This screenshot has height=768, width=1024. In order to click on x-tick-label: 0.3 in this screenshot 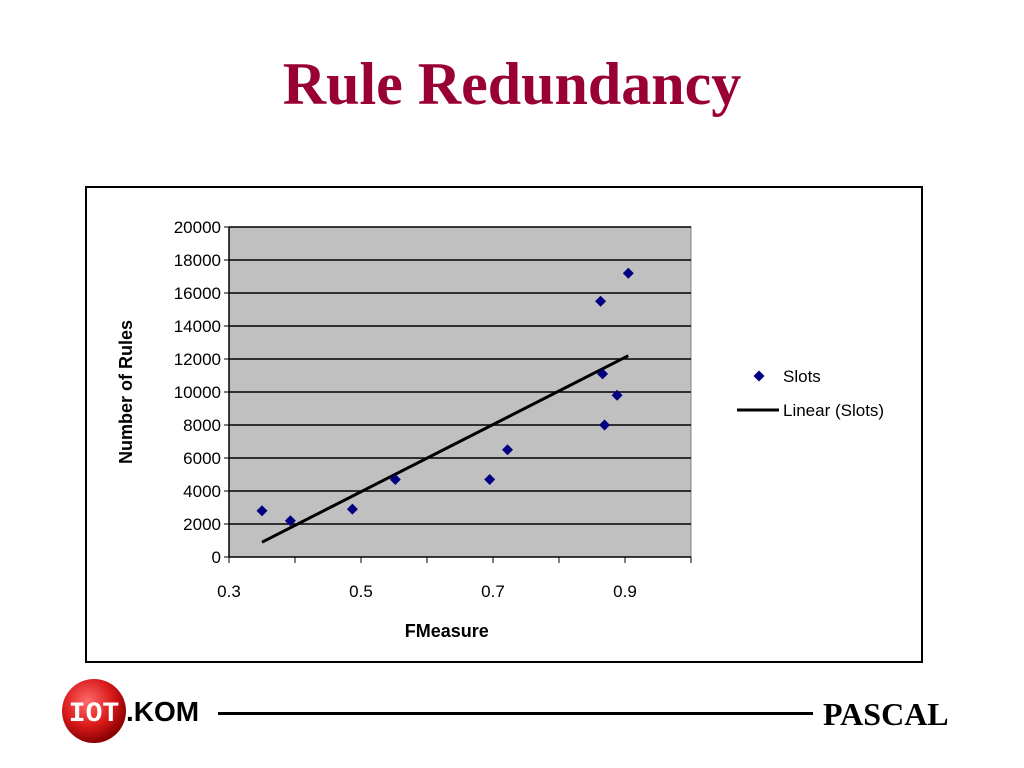, I will do `click(229, 591)`.